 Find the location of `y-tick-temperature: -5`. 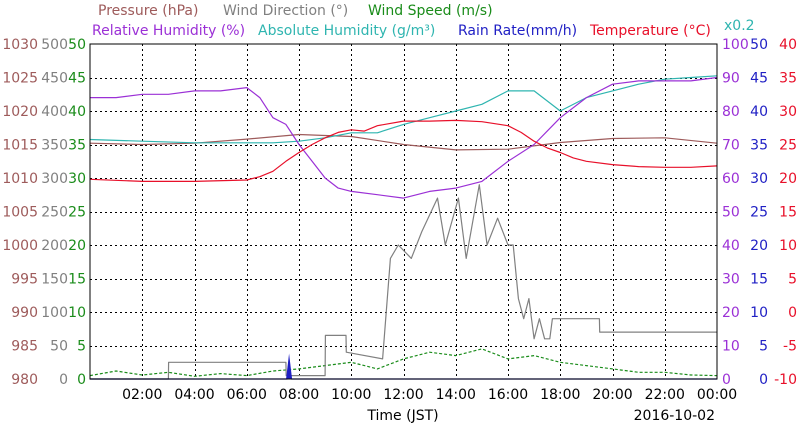

y-tick-temperature: -5 is located at coordinates (790, 347).